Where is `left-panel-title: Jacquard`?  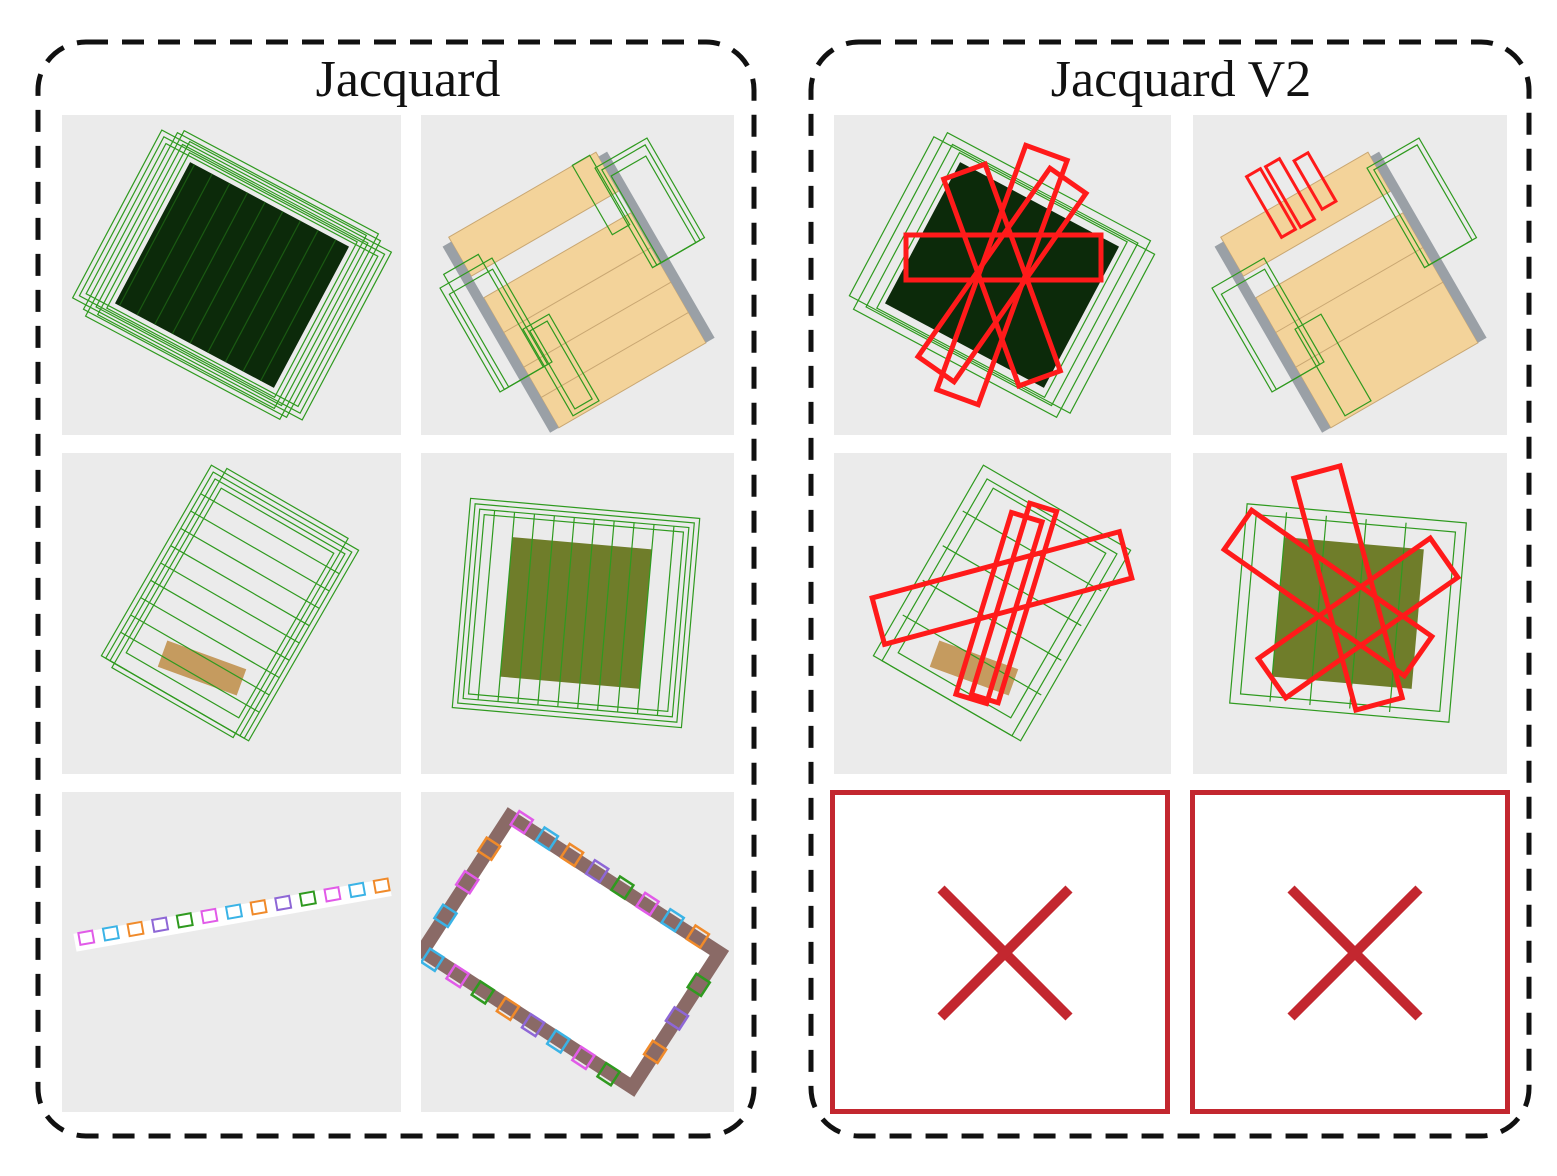 left-panel-title: Jacquard is located at coordinates (408, 79).